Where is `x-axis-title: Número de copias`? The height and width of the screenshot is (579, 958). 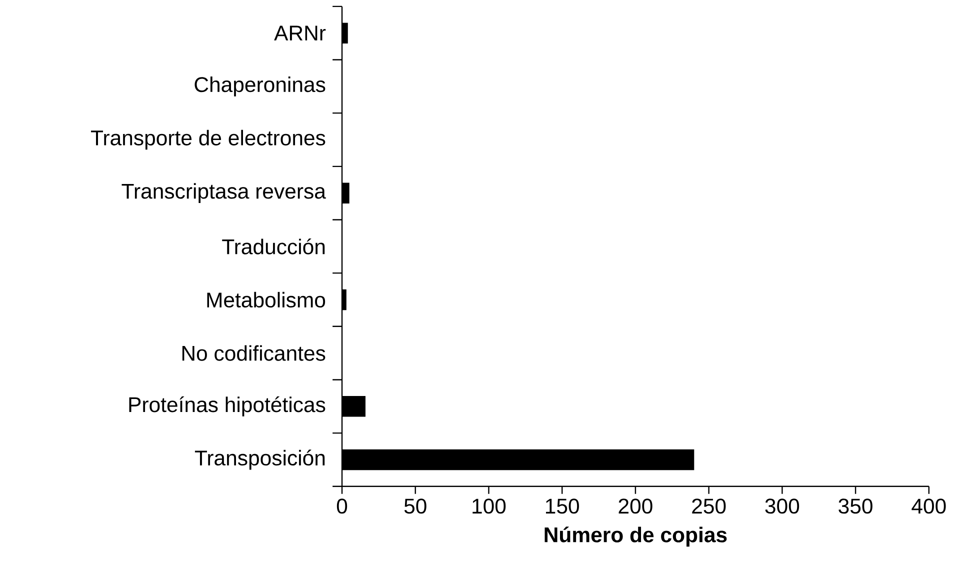
x-axis-title: Número de copias is located at coordinates (635, 536).